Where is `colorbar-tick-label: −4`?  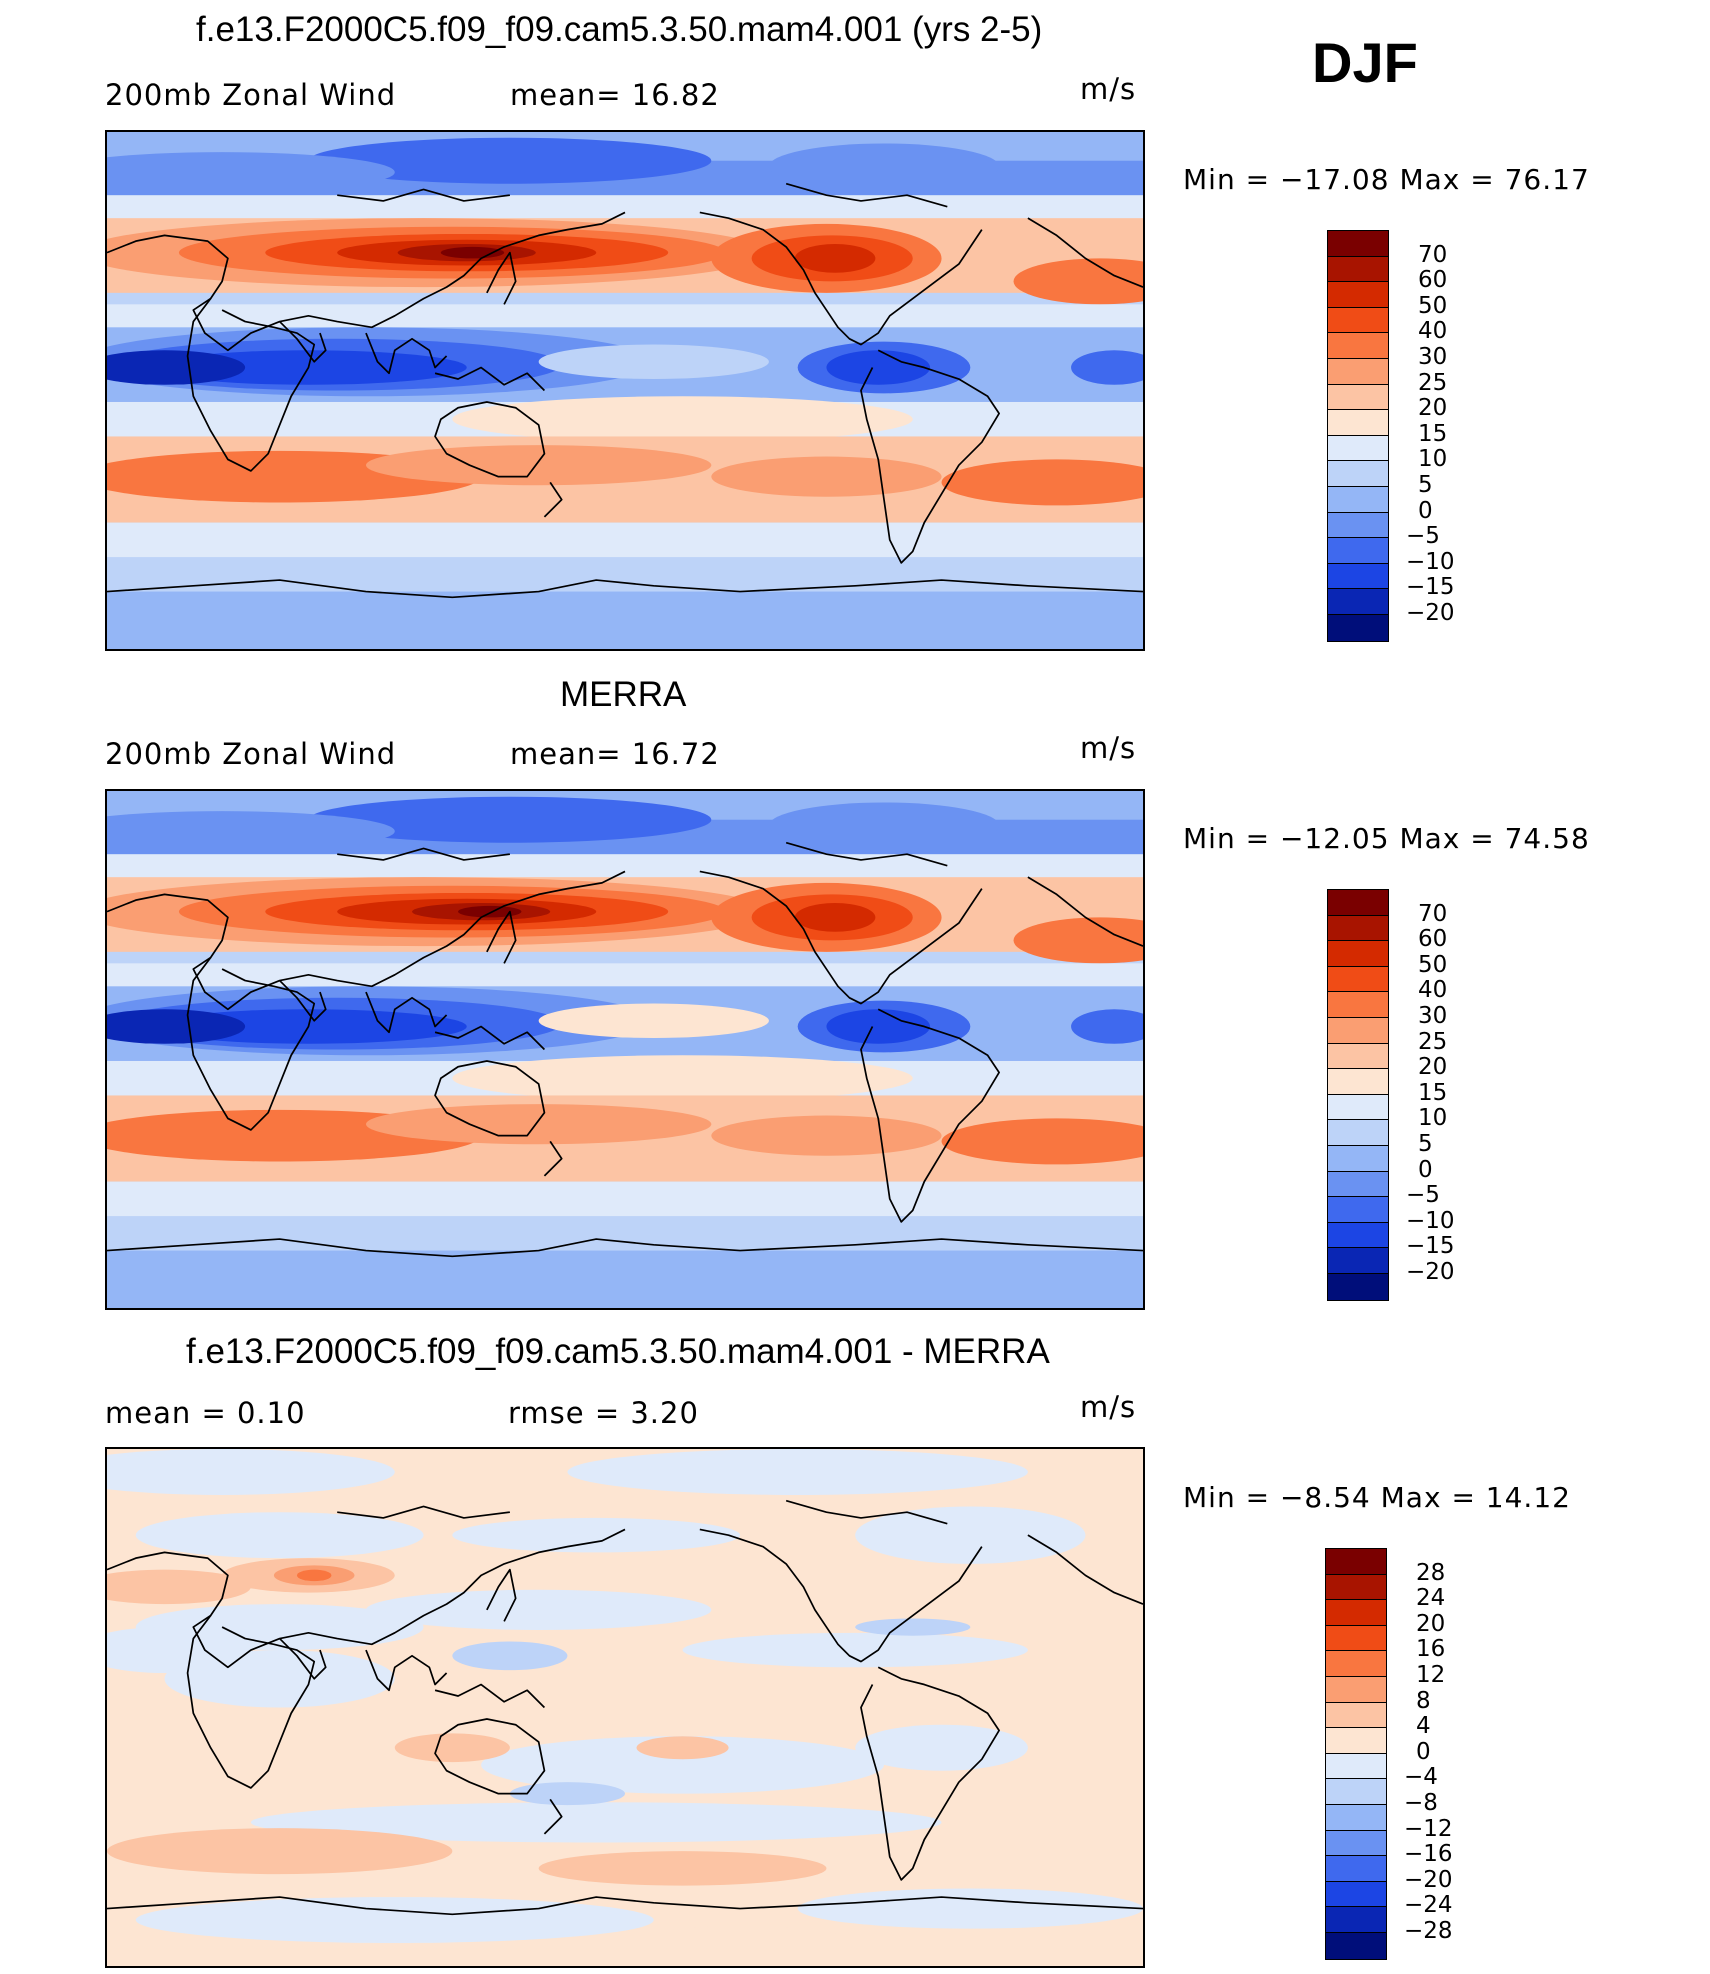 colorbar-tick-label: −4 is located at coordinates (1421, 1777).